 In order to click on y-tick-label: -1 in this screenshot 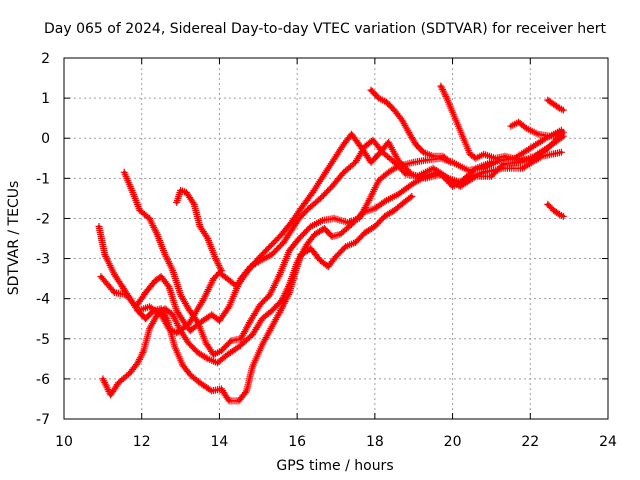, I will do `click(43, 179)`.